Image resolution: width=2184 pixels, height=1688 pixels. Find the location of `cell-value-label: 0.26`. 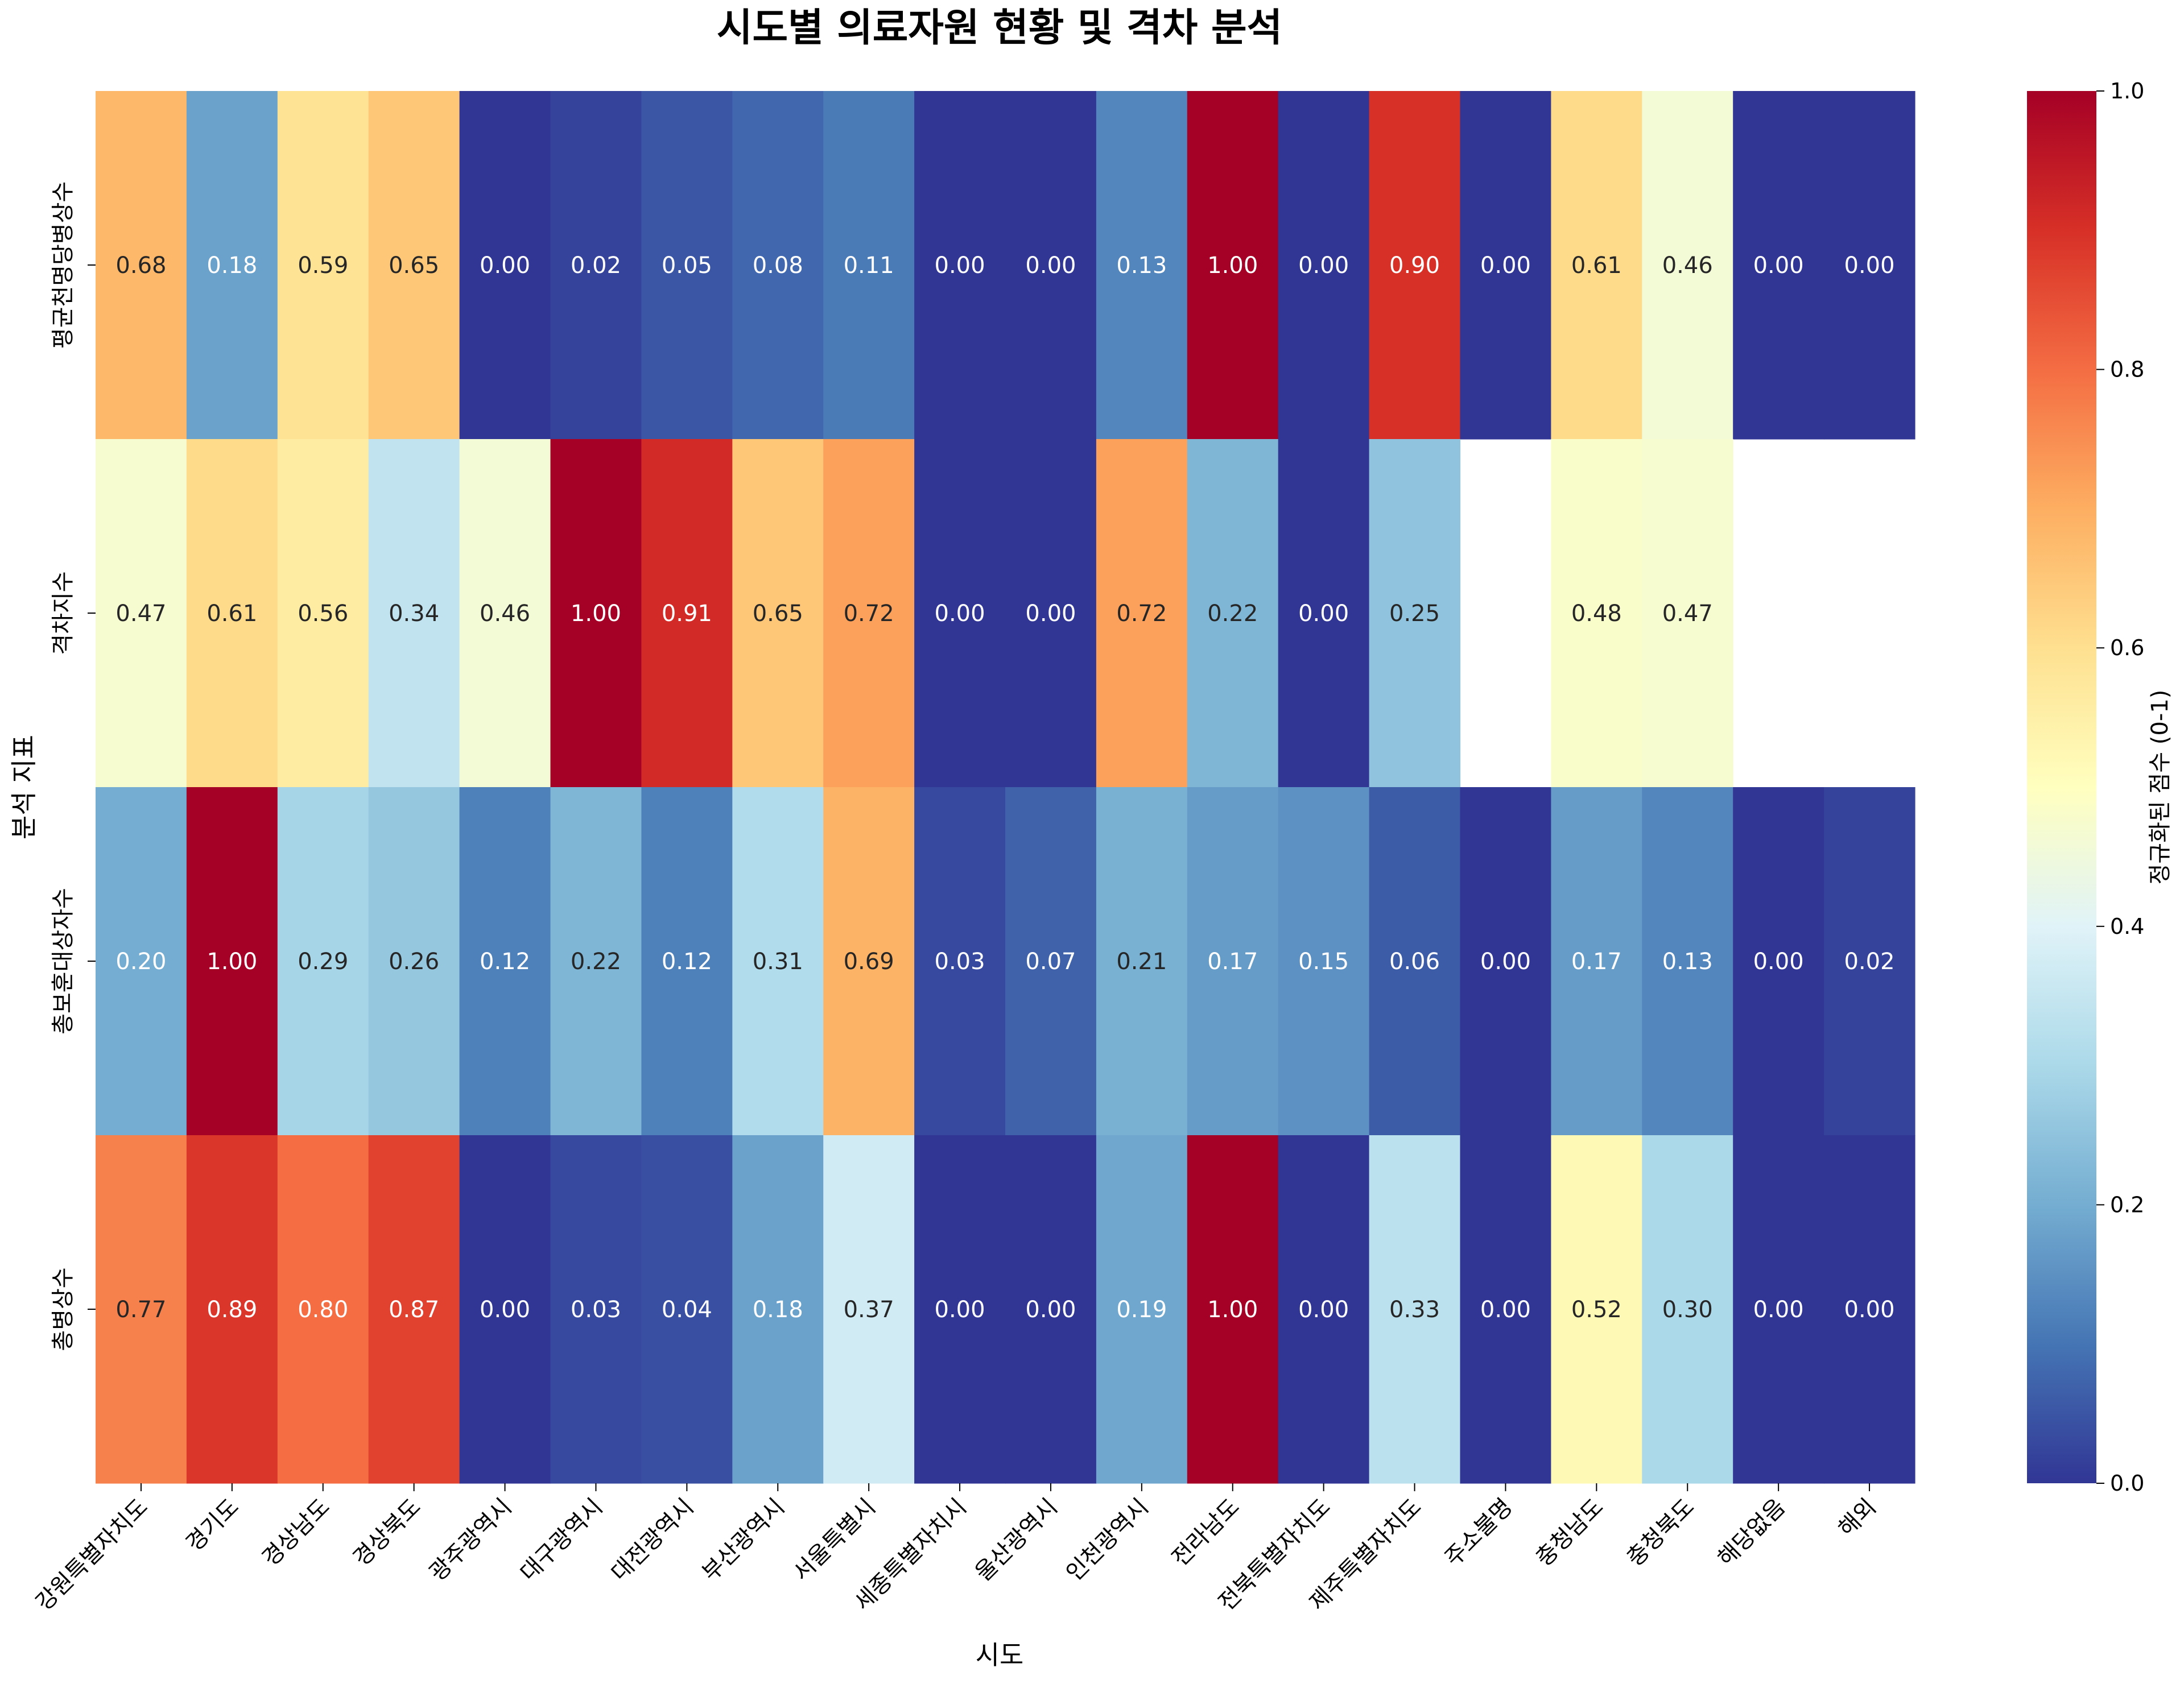

cell-value-label: 0.26 is located at coordinates (414, 962).